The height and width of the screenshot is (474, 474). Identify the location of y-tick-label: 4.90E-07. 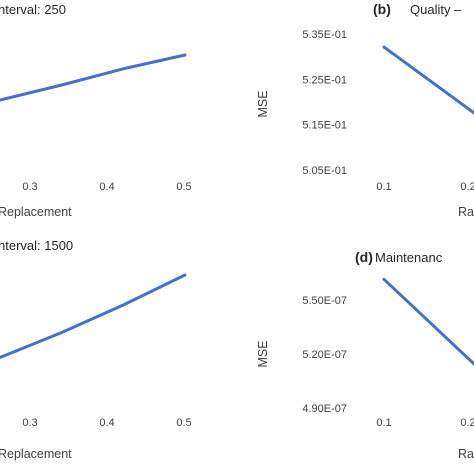
(324, 409).